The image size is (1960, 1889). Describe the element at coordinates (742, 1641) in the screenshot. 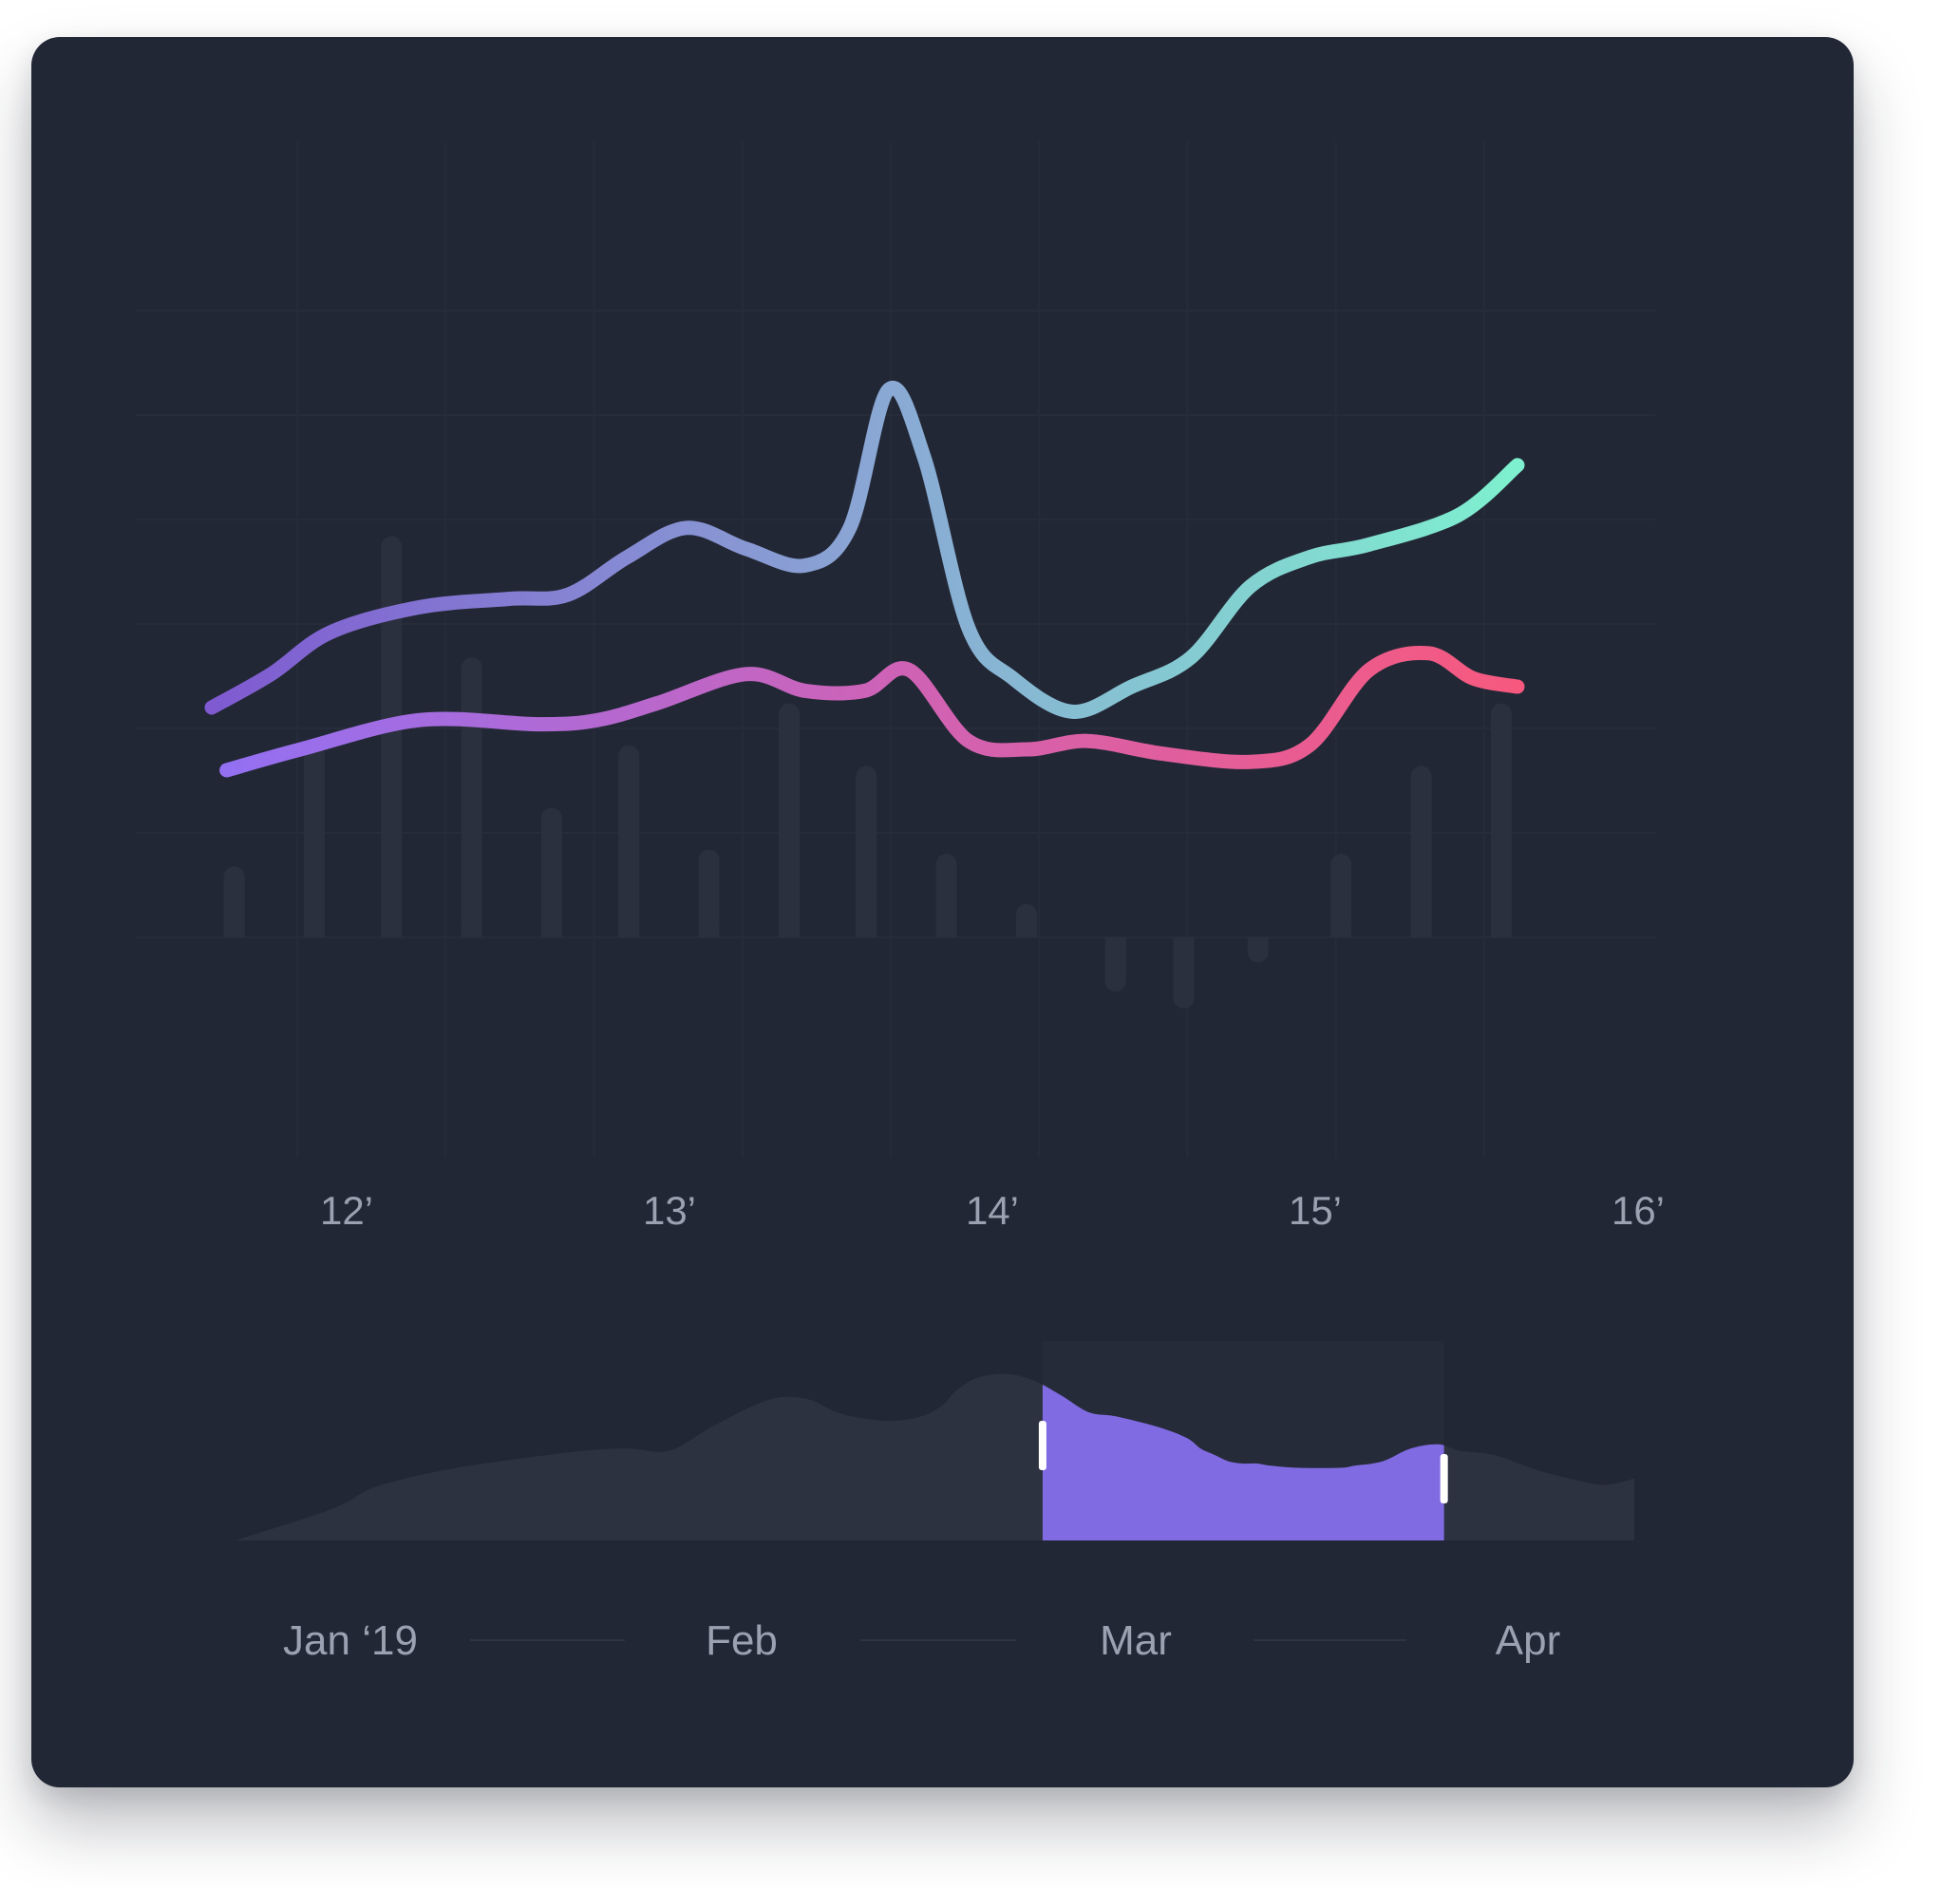

I see `month-label: Feb` at that location.